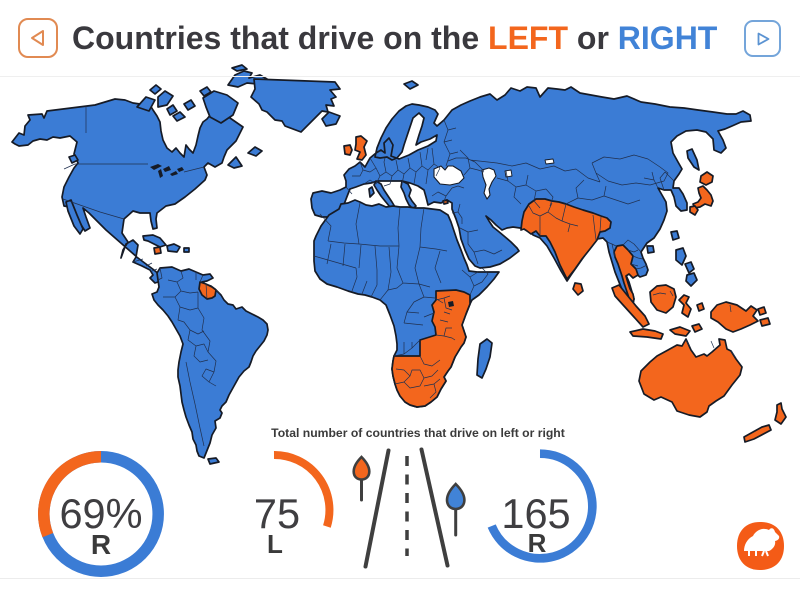 The width and height of the screenshot is (800, 591). Describe the element at coordinates (535, 513) in the screenshot. I see `svg-text: 165` at that location.